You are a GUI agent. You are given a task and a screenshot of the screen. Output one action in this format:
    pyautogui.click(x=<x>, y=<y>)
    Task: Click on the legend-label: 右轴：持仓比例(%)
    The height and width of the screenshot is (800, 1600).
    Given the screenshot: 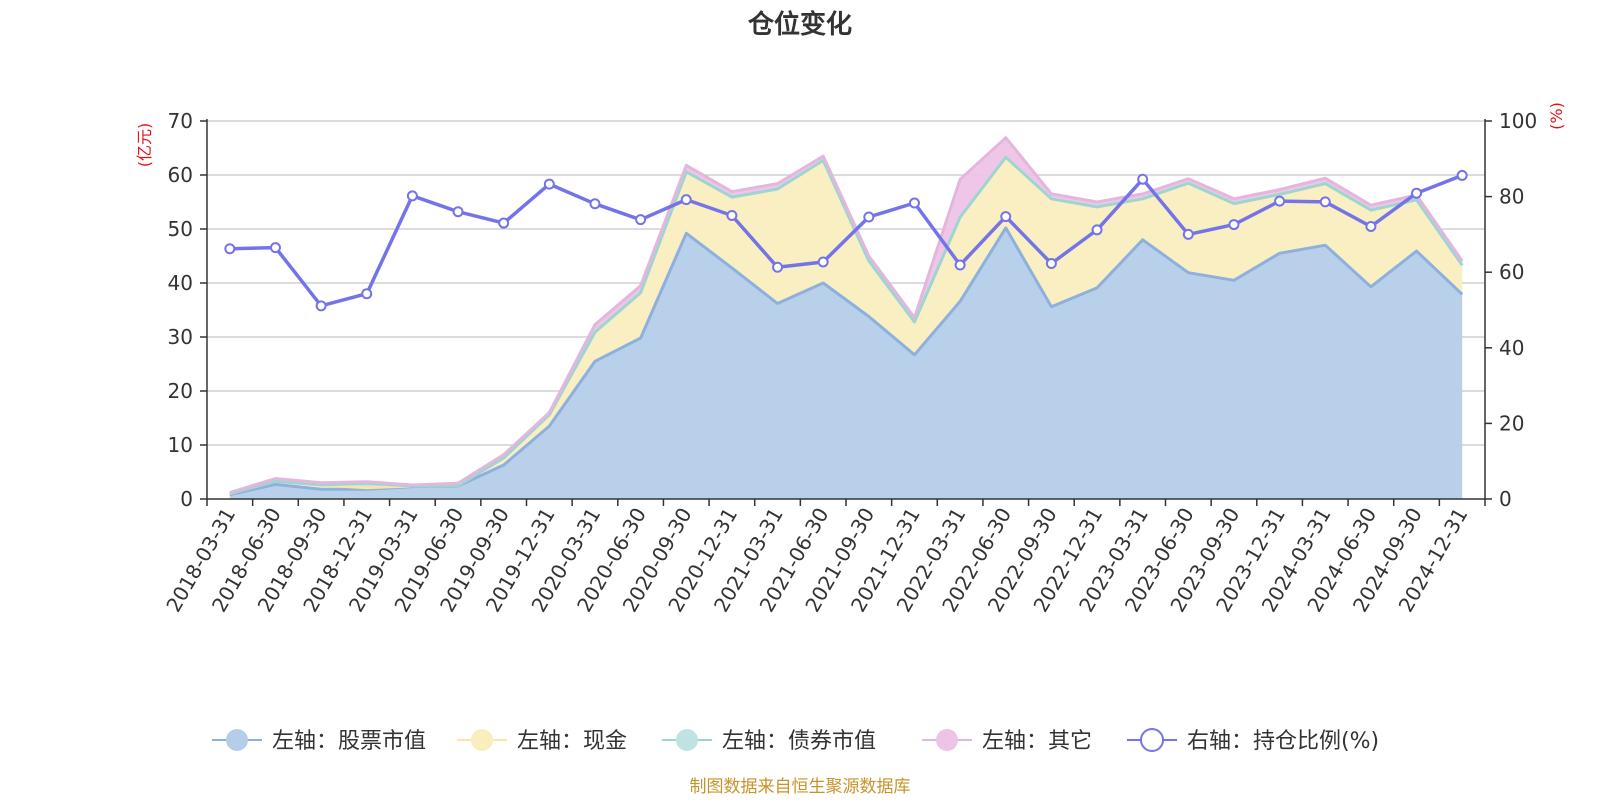 What is the action you would take?
    pyautogui.click(x=1283, y=741)
    